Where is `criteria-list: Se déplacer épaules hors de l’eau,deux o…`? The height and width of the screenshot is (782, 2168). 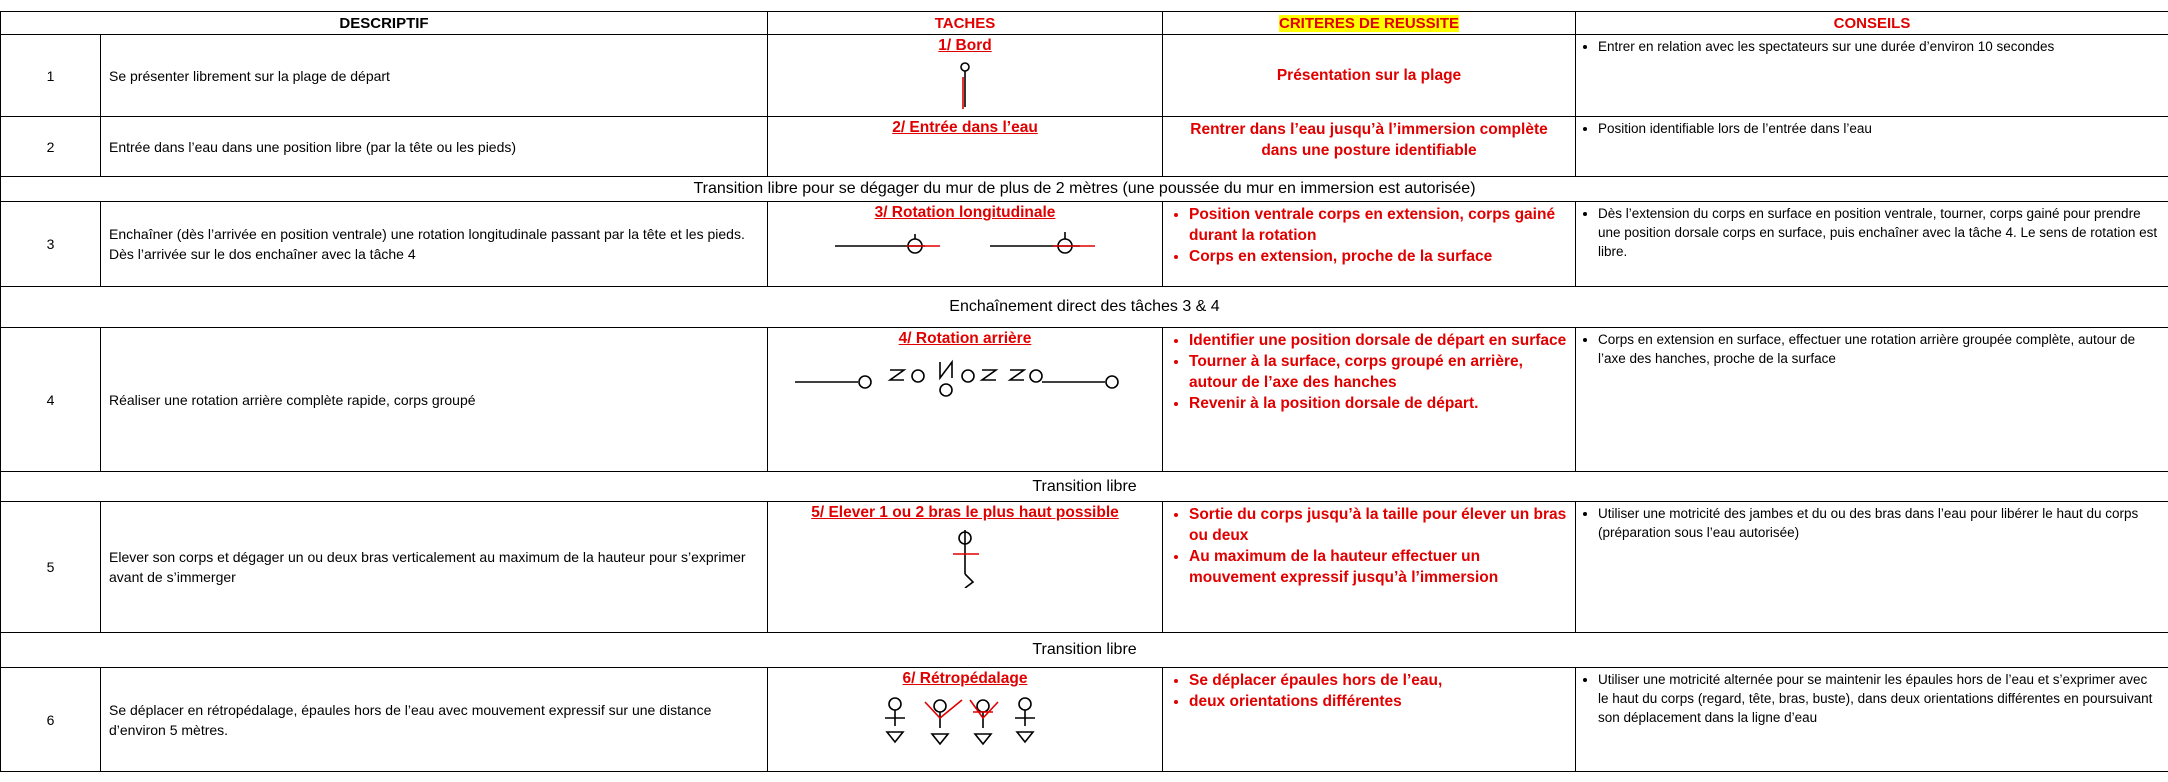
criteria-list: Se déplacer épaules hors de l’eau,deux o… is located at coordinates (1369, 691).